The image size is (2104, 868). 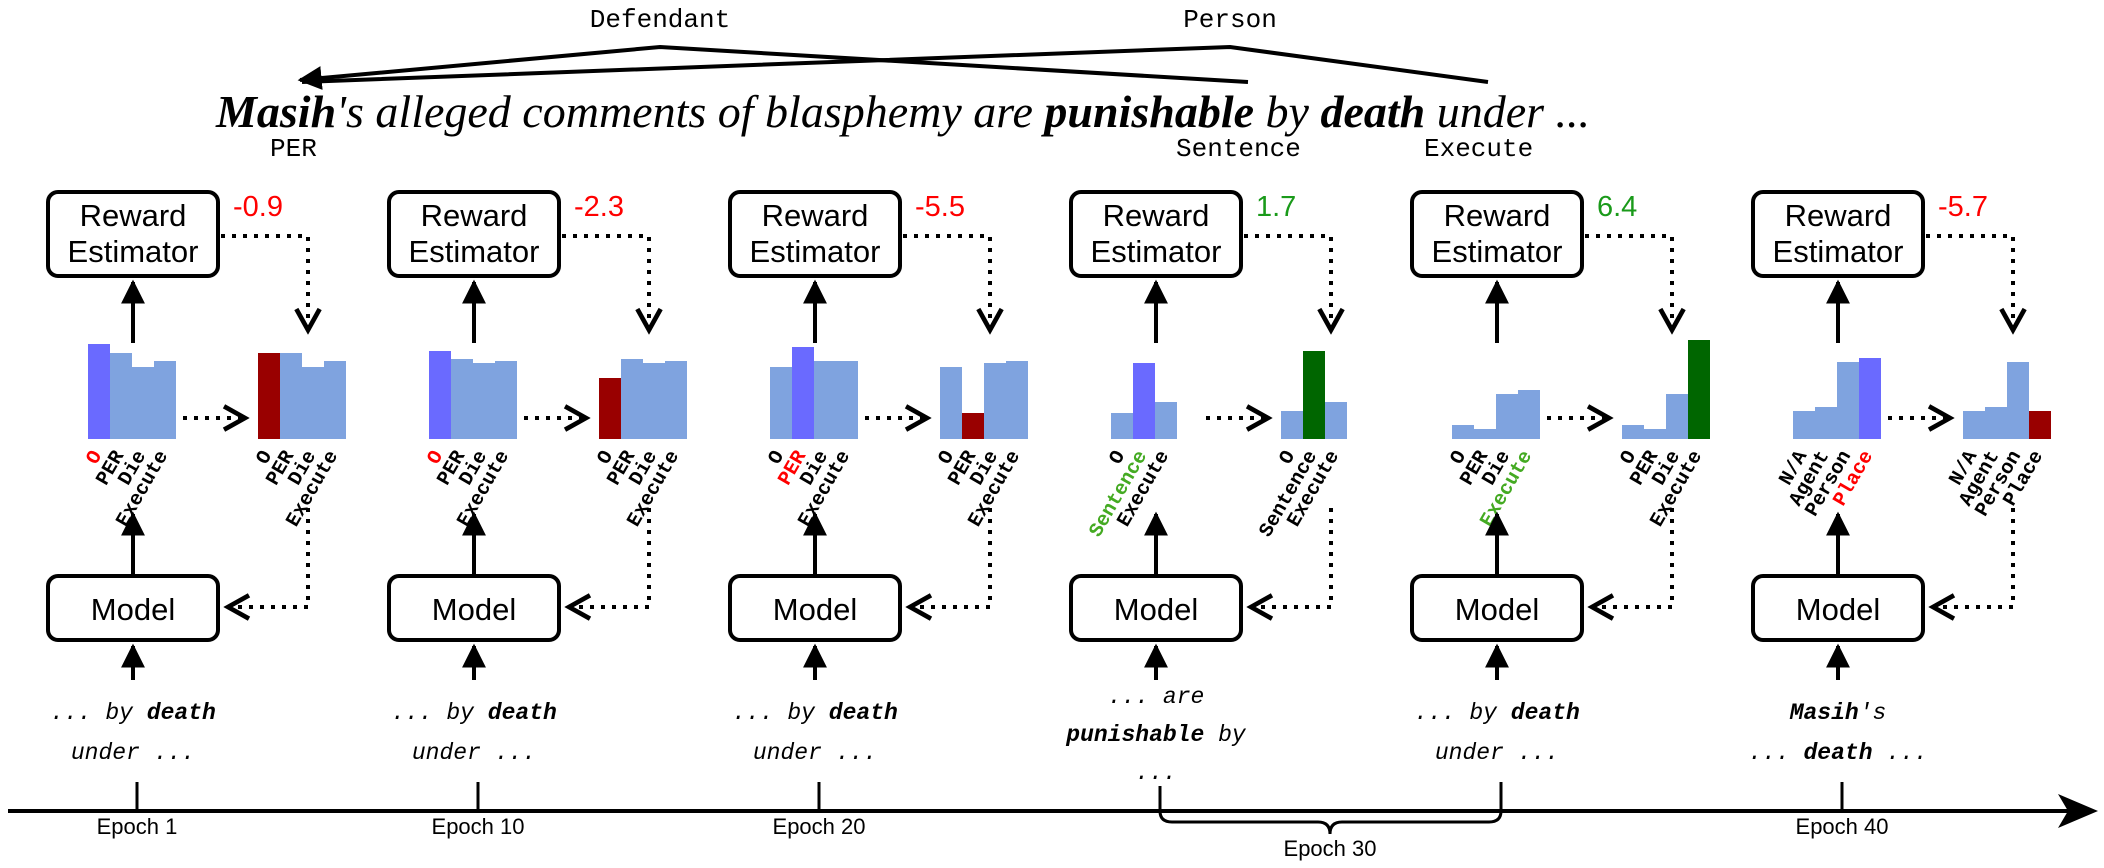 What do you see at coordinates (293, 149) in the screenshot?
I see `tag-per: PER` at bounding box center [293, 149].